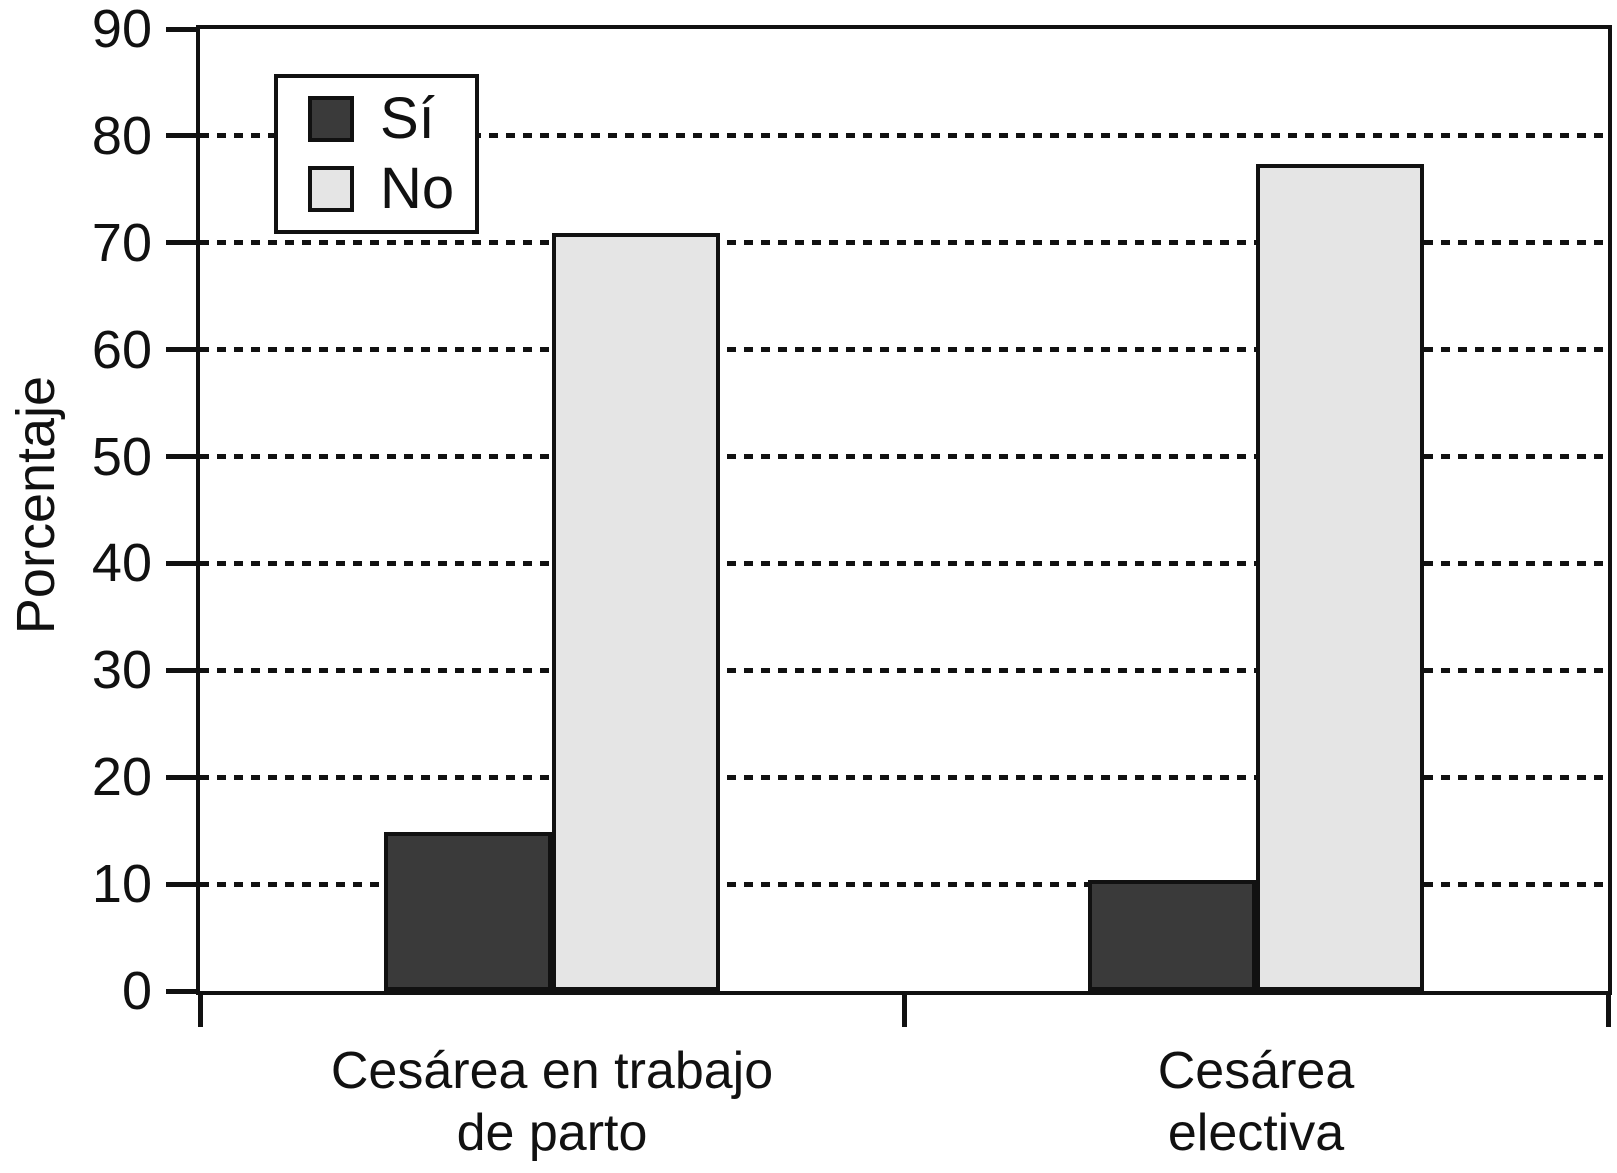  What do you see at coordinates (331, 119) in the screenshot?
I see `legend-swatch-si` at bounding box center [331, 119].